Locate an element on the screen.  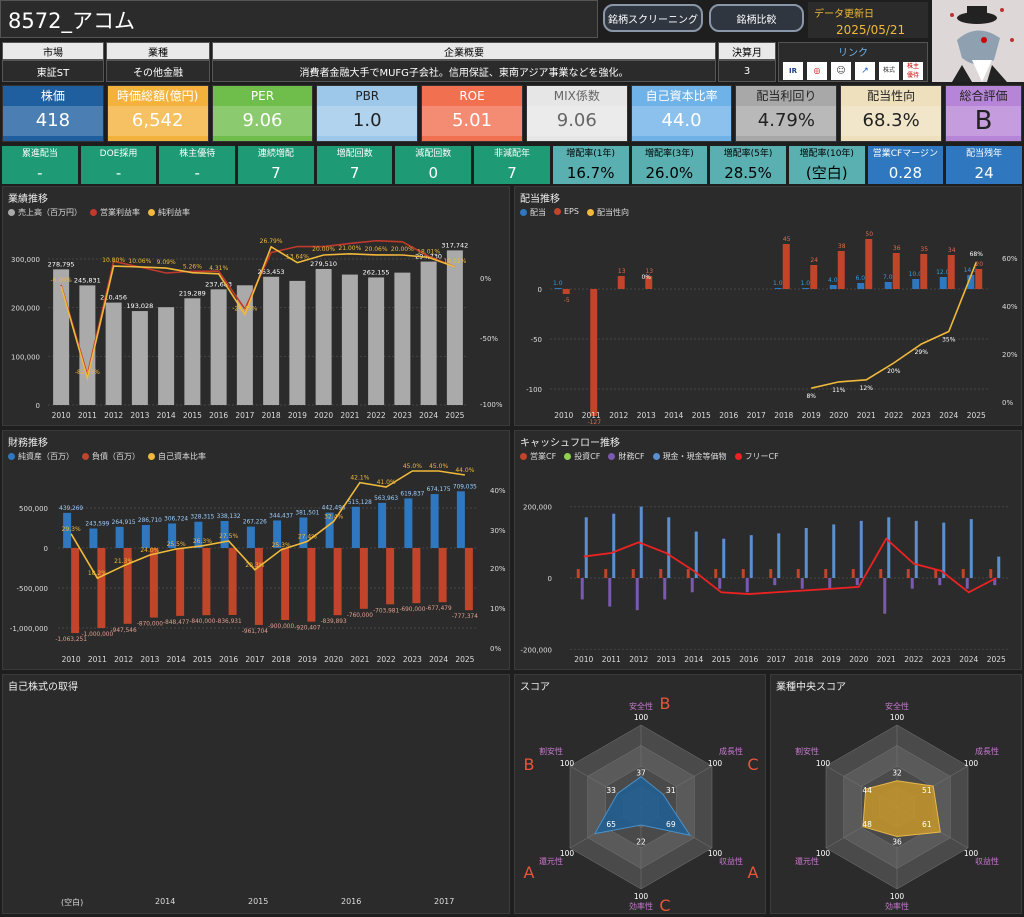
x-tick-label: 2022 is located at coordinates (913, 659).